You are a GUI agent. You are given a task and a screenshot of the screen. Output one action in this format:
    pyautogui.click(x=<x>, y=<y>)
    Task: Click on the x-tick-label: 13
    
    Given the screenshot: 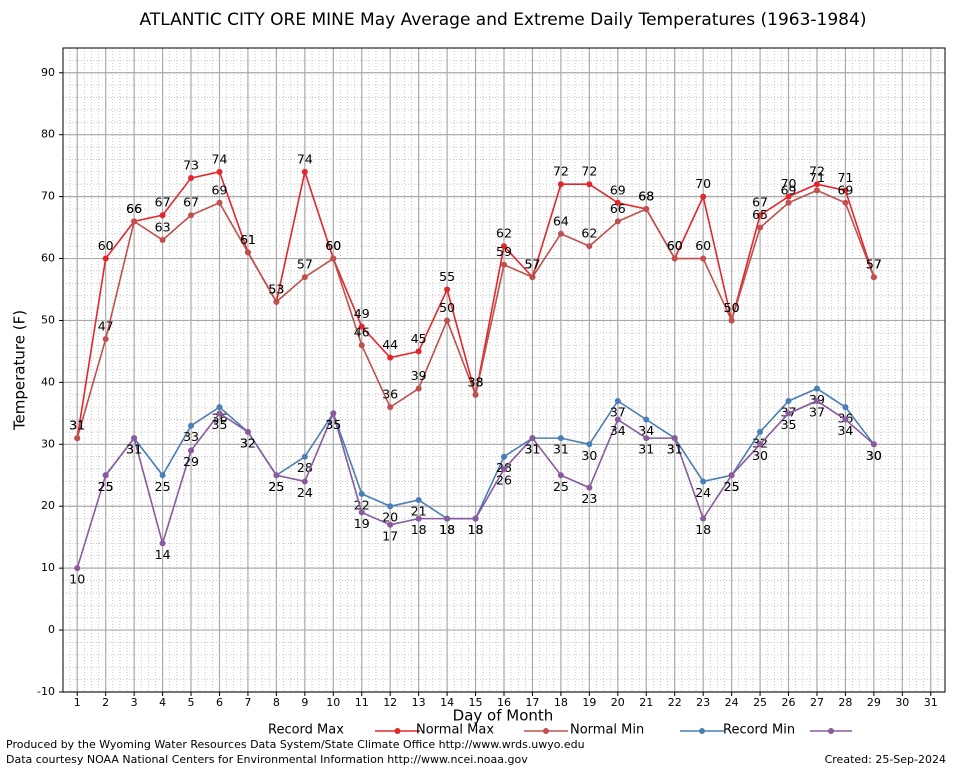 What is the action you would take?
    pyautogui.click(x=419, y=702)
    